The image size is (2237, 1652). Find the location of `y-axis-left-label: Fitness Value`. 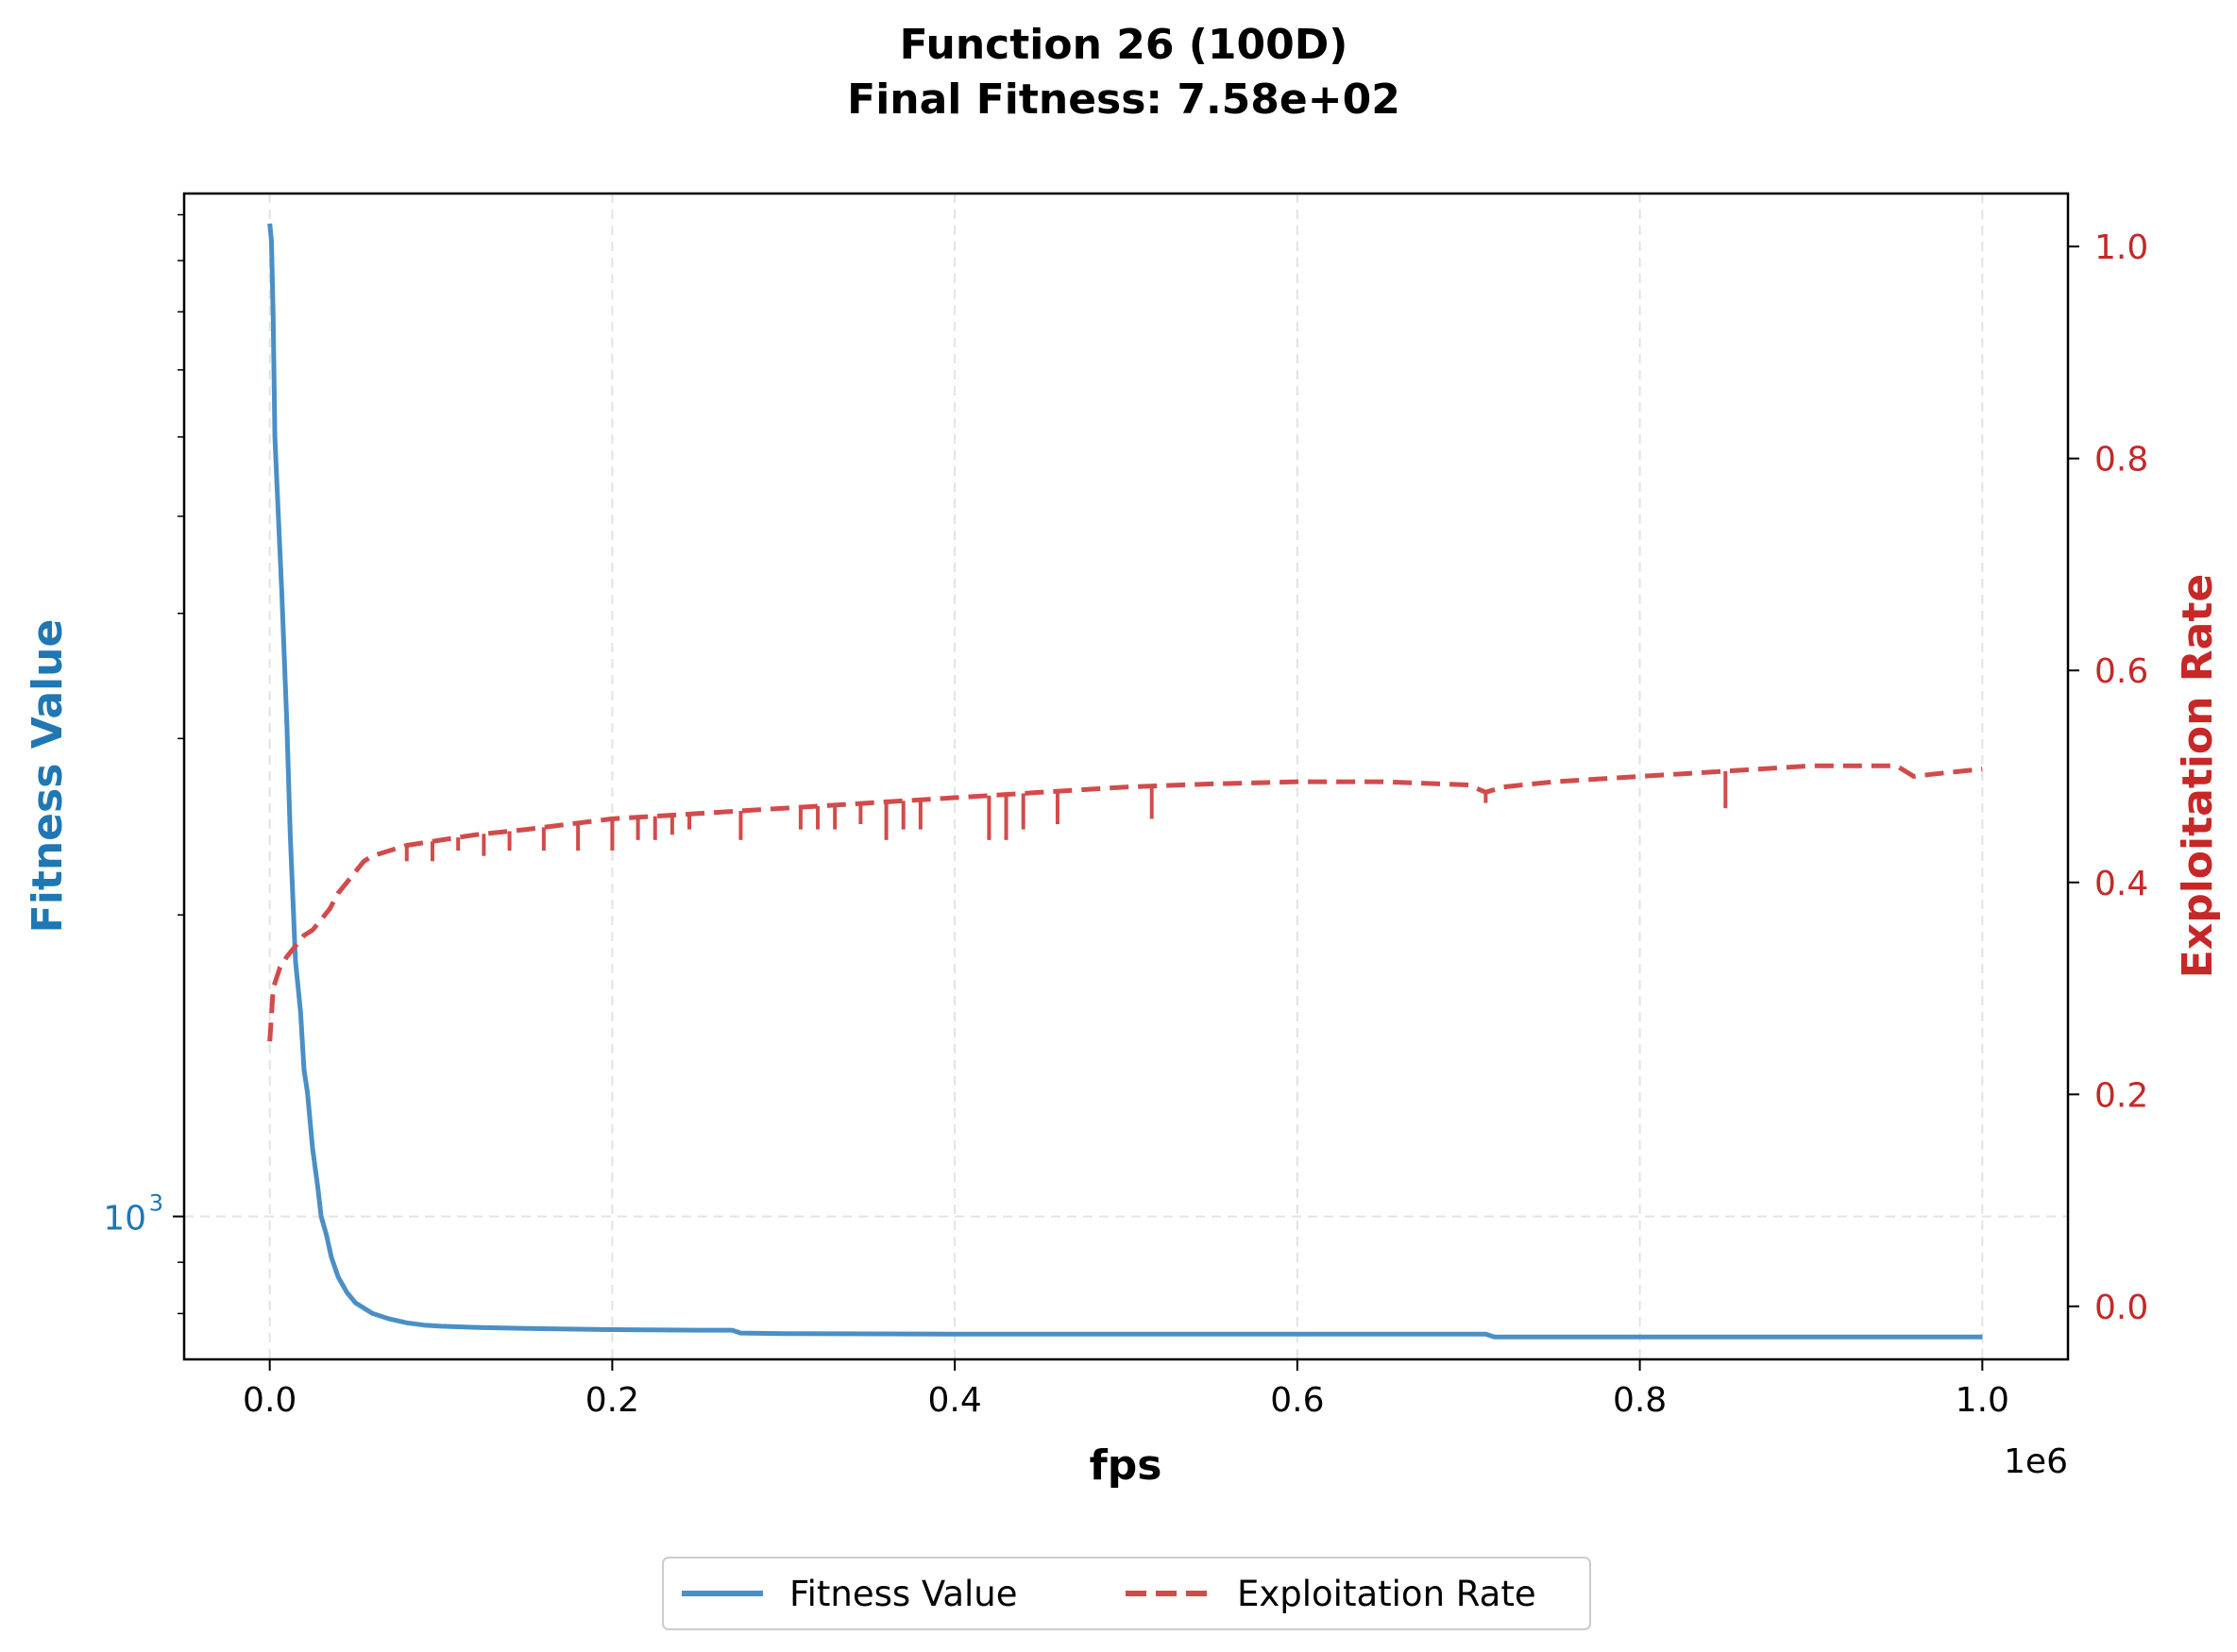

y-axis-left-label: Fitness Value is located at coordinates (48, 776).